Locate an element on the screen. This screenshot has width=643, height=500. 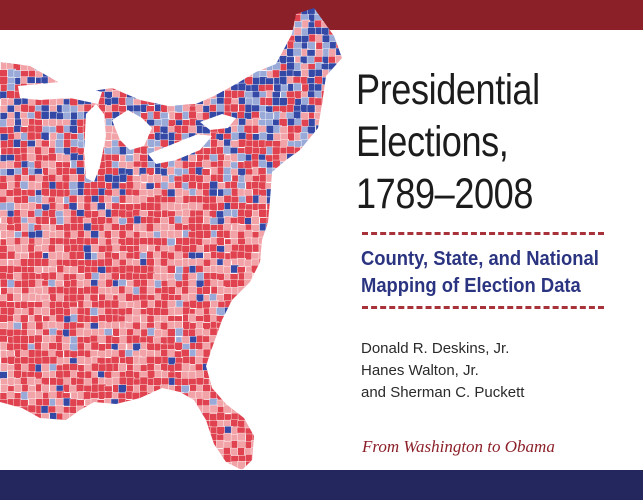
author-2: Hanes Walton, Jr. is located at coordinates (420, 370).